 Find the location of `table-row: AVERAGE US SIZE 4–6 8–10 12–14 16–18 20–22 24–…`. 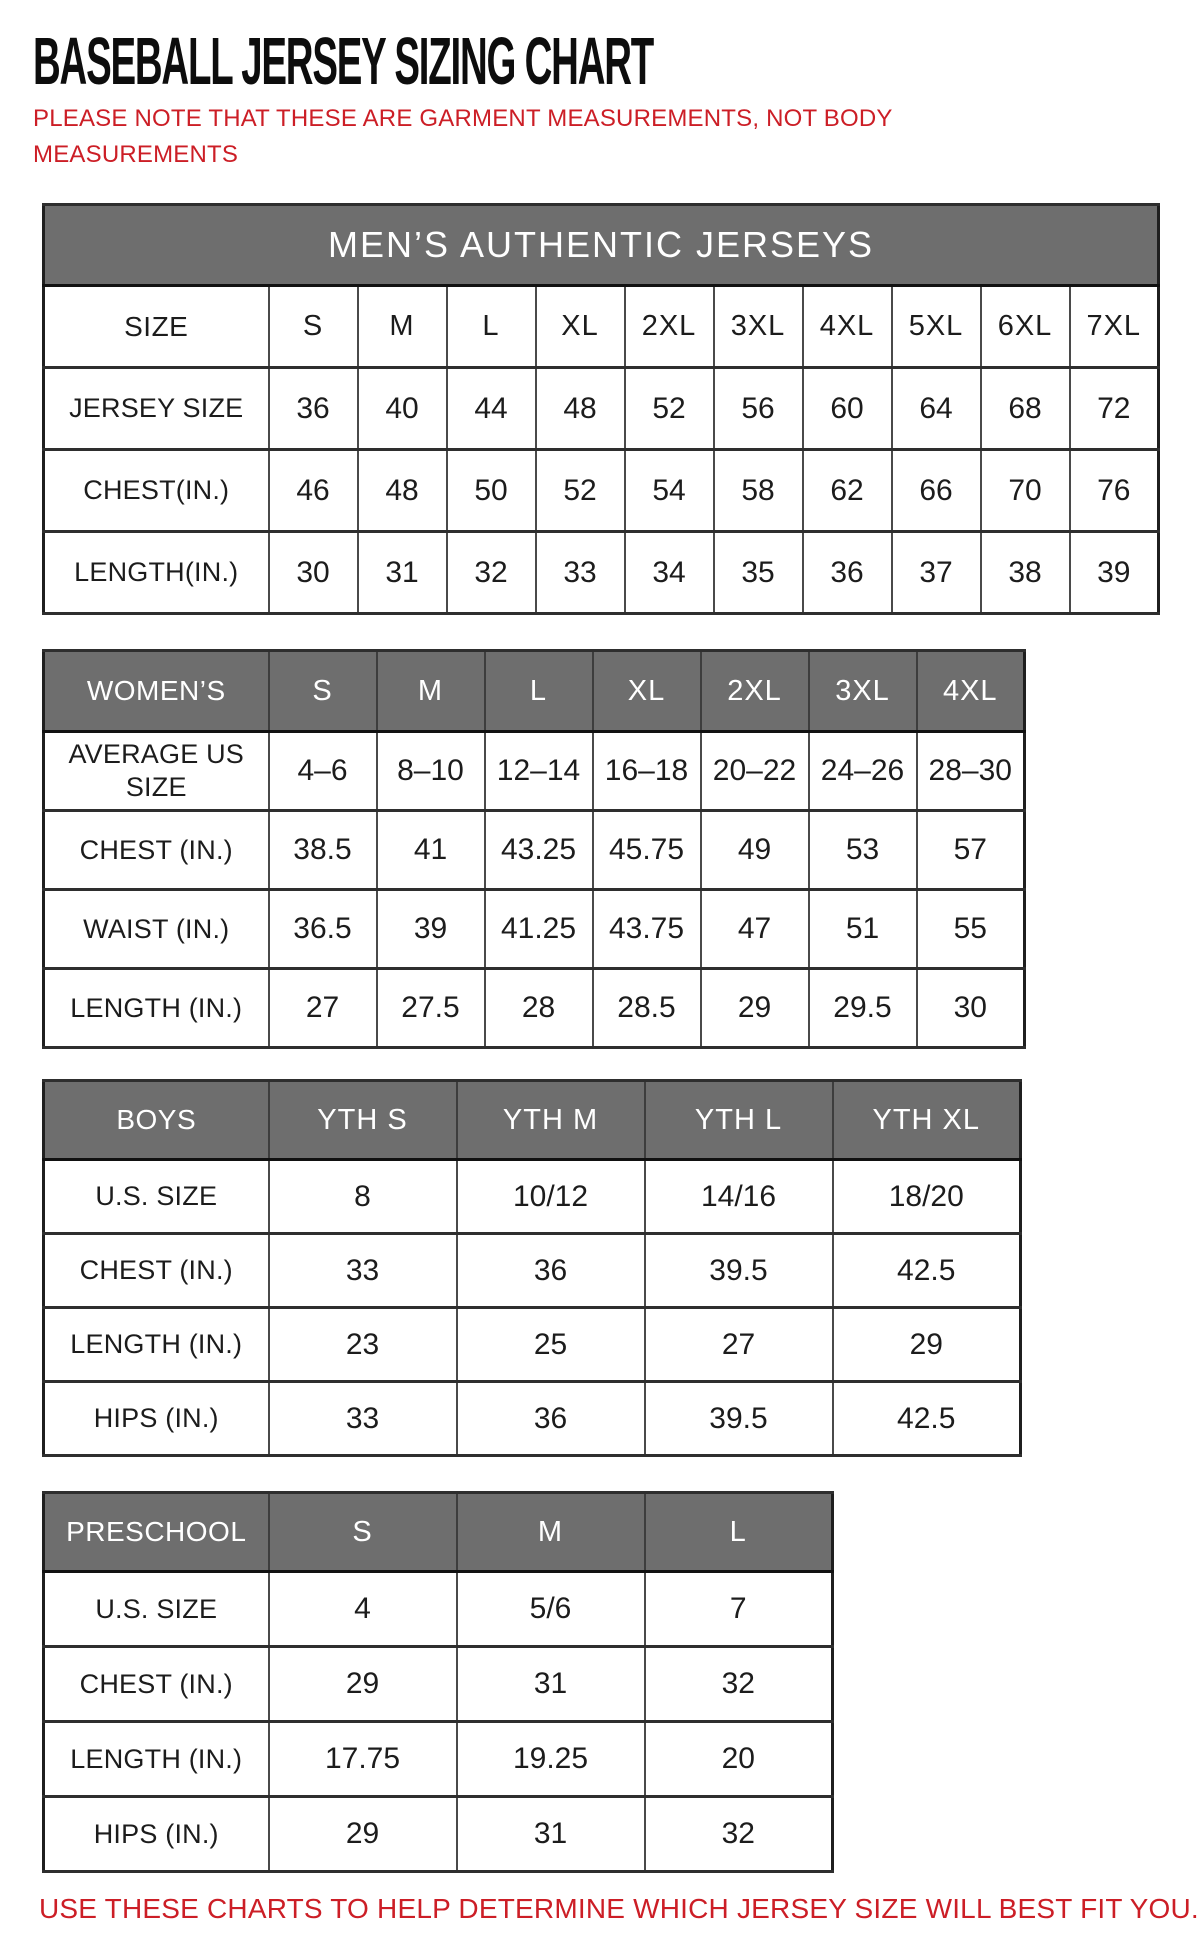

table-row: AVERAGE US SIZE 4–6 8–10 12–14 16–18 20–22 24–… is located at coordinates (534, 771).